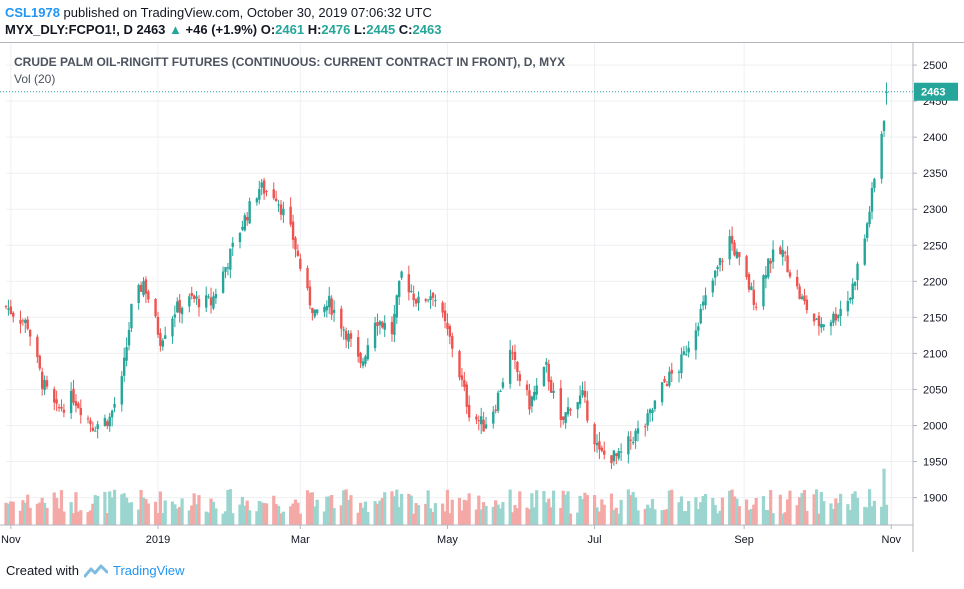 This screenshot has height=589, width=964. What do you see at coordinates (151, 29) in the screenshot?
I see `last-price: 2463` at bounding box center [151, 29].